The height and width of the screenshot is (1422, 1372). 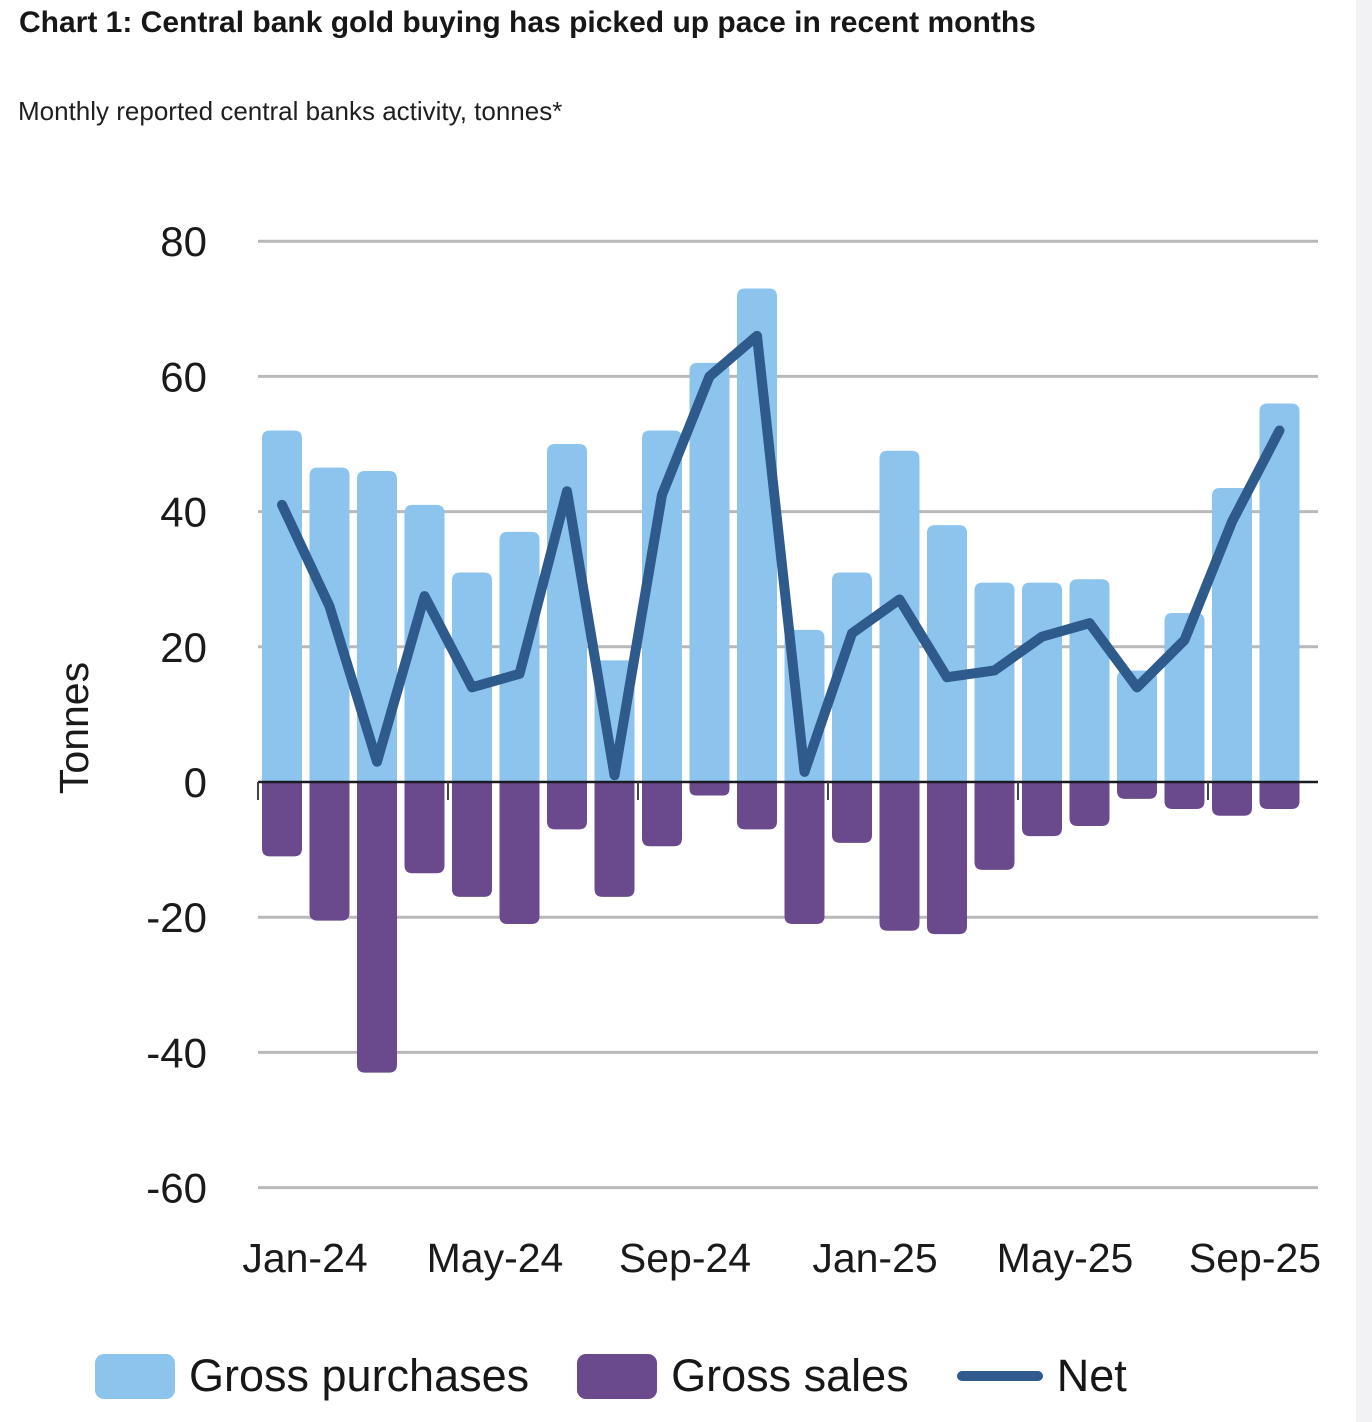 I want to click on x-tick-label-Sep-25: Sep-25, so click(x=1255, y=1258).